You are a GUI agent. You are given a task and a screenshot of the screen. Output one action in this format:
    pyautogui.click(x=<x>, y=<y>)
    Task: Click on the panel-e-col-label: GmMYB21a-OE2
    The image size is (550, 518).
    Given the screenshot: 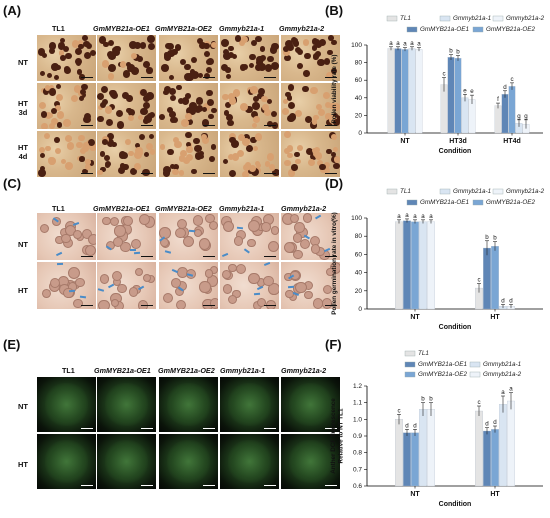 What is the action you would take?
    pyautogui.click(x=186, y=370)
    